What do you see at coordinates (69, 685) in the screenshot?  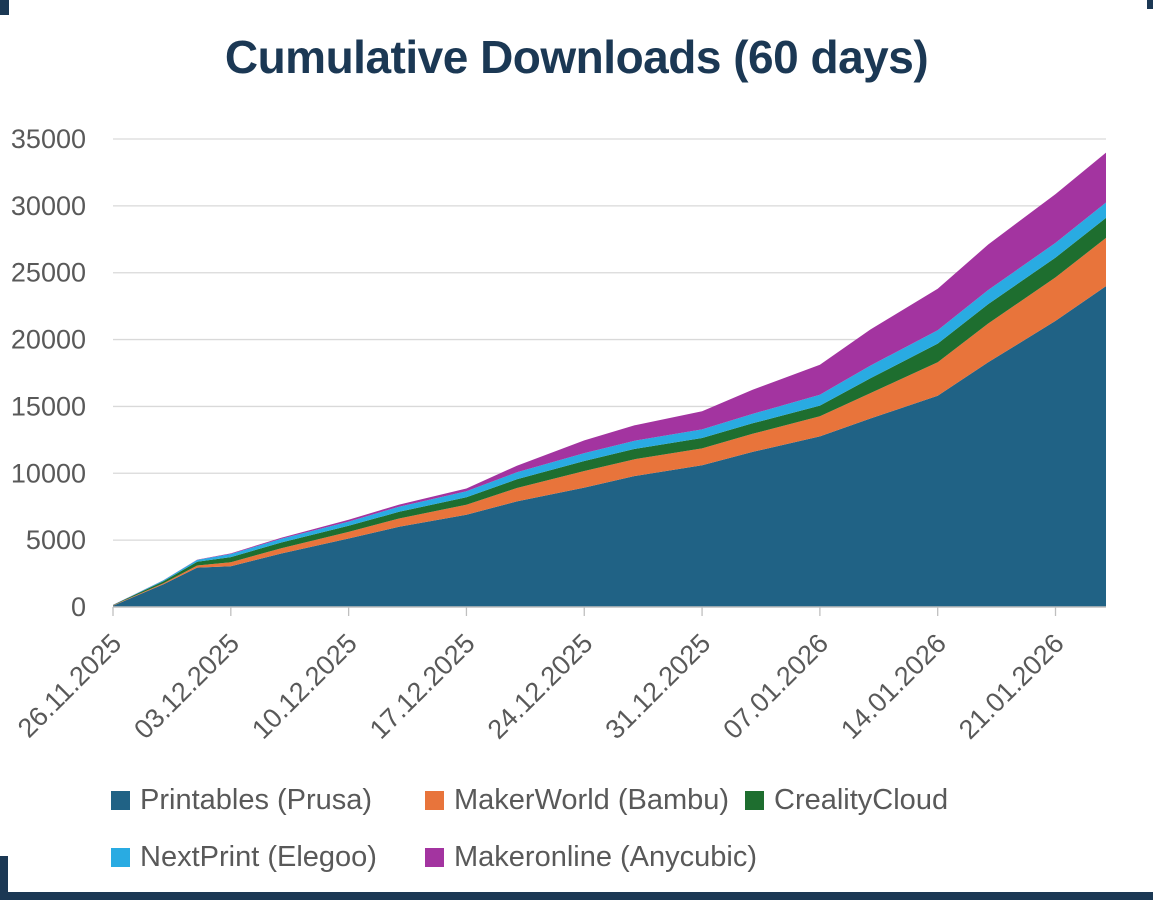 I see `x-tick-label: 26.11.2025` at bounding box center [69, 685].